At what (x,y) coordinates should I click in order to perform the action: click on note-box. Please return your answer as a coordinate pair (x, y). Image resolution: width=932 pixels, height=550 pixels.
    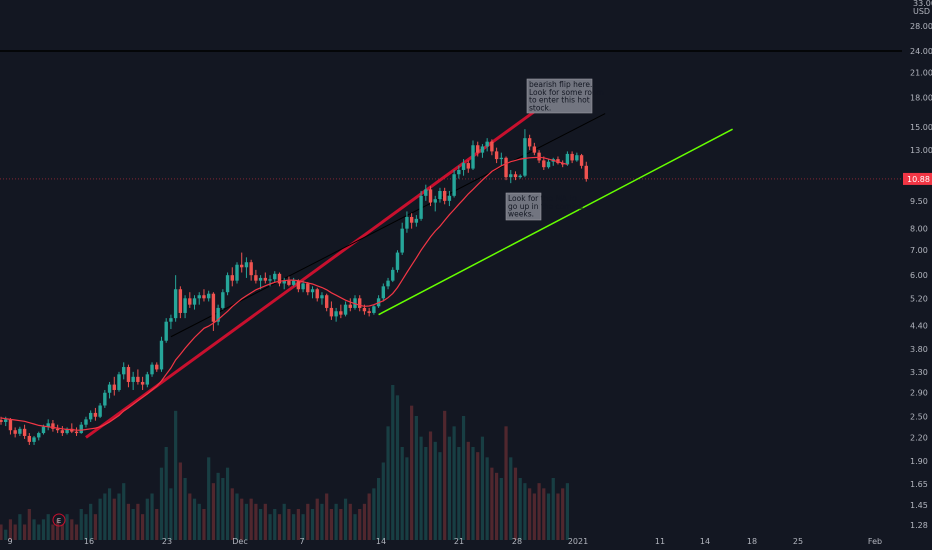
    Looking at the image, I should click on (559, 96).